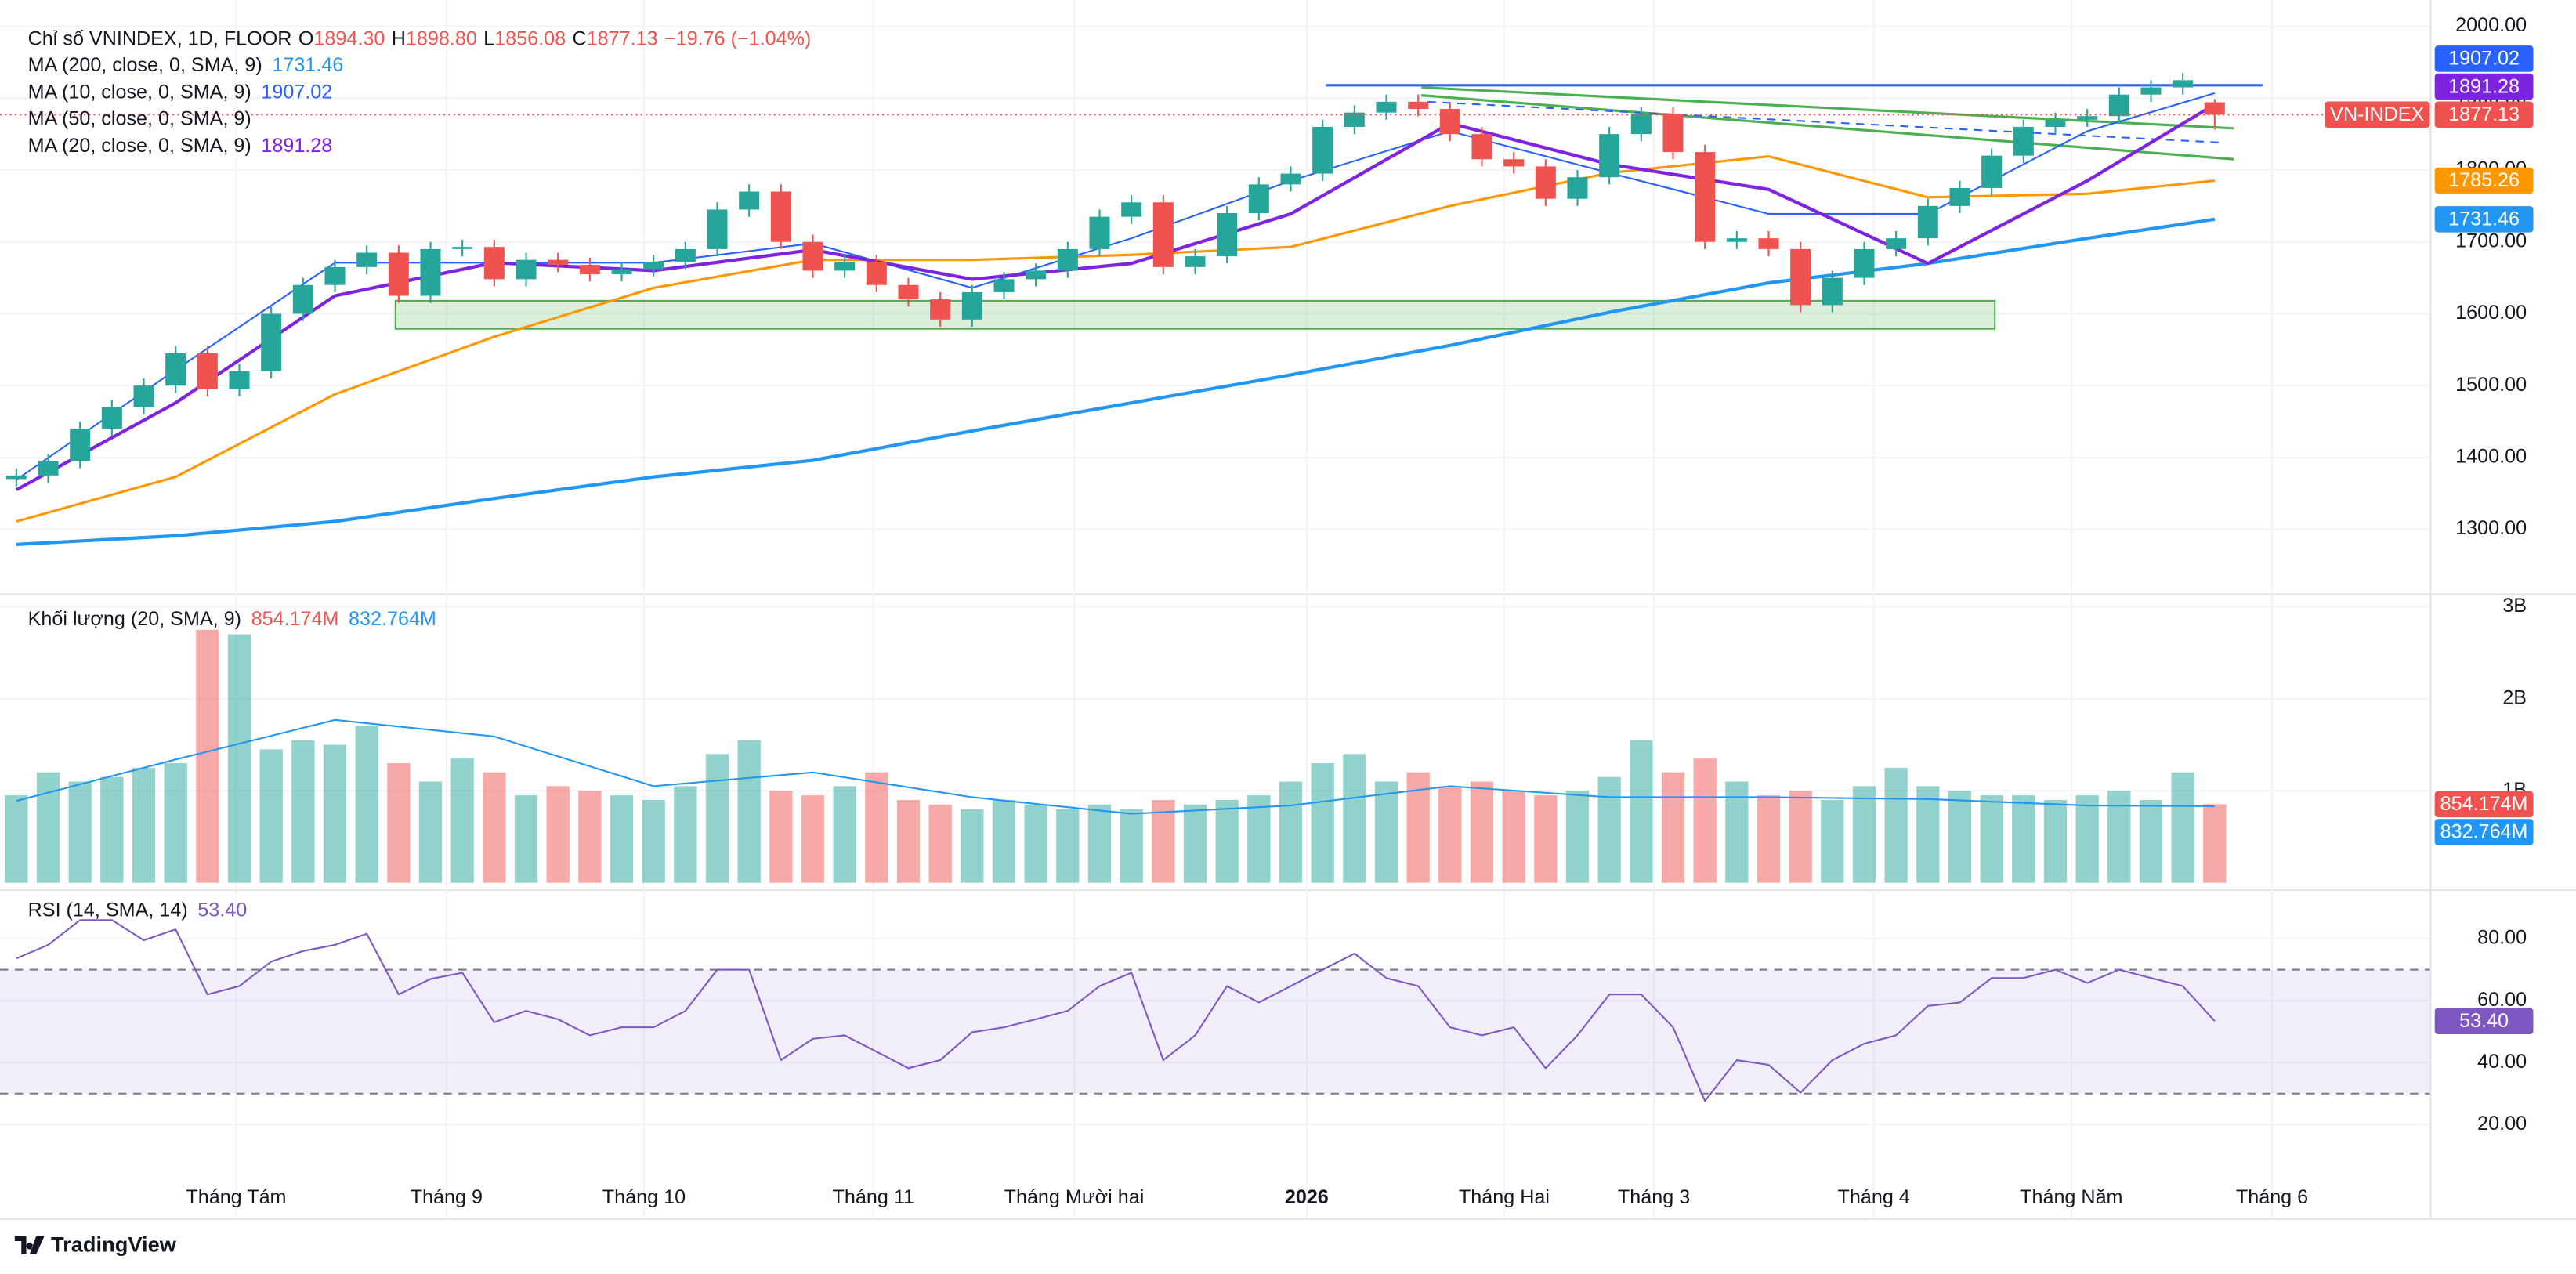 Image resolution: width=2576 pixels, height=1274 pixels. What do you see at coordinates (139, 146) in the screenshot?
I see `legend-part: MA (20, close, 0, SMA, 9)` at bounding box center [139, 146].